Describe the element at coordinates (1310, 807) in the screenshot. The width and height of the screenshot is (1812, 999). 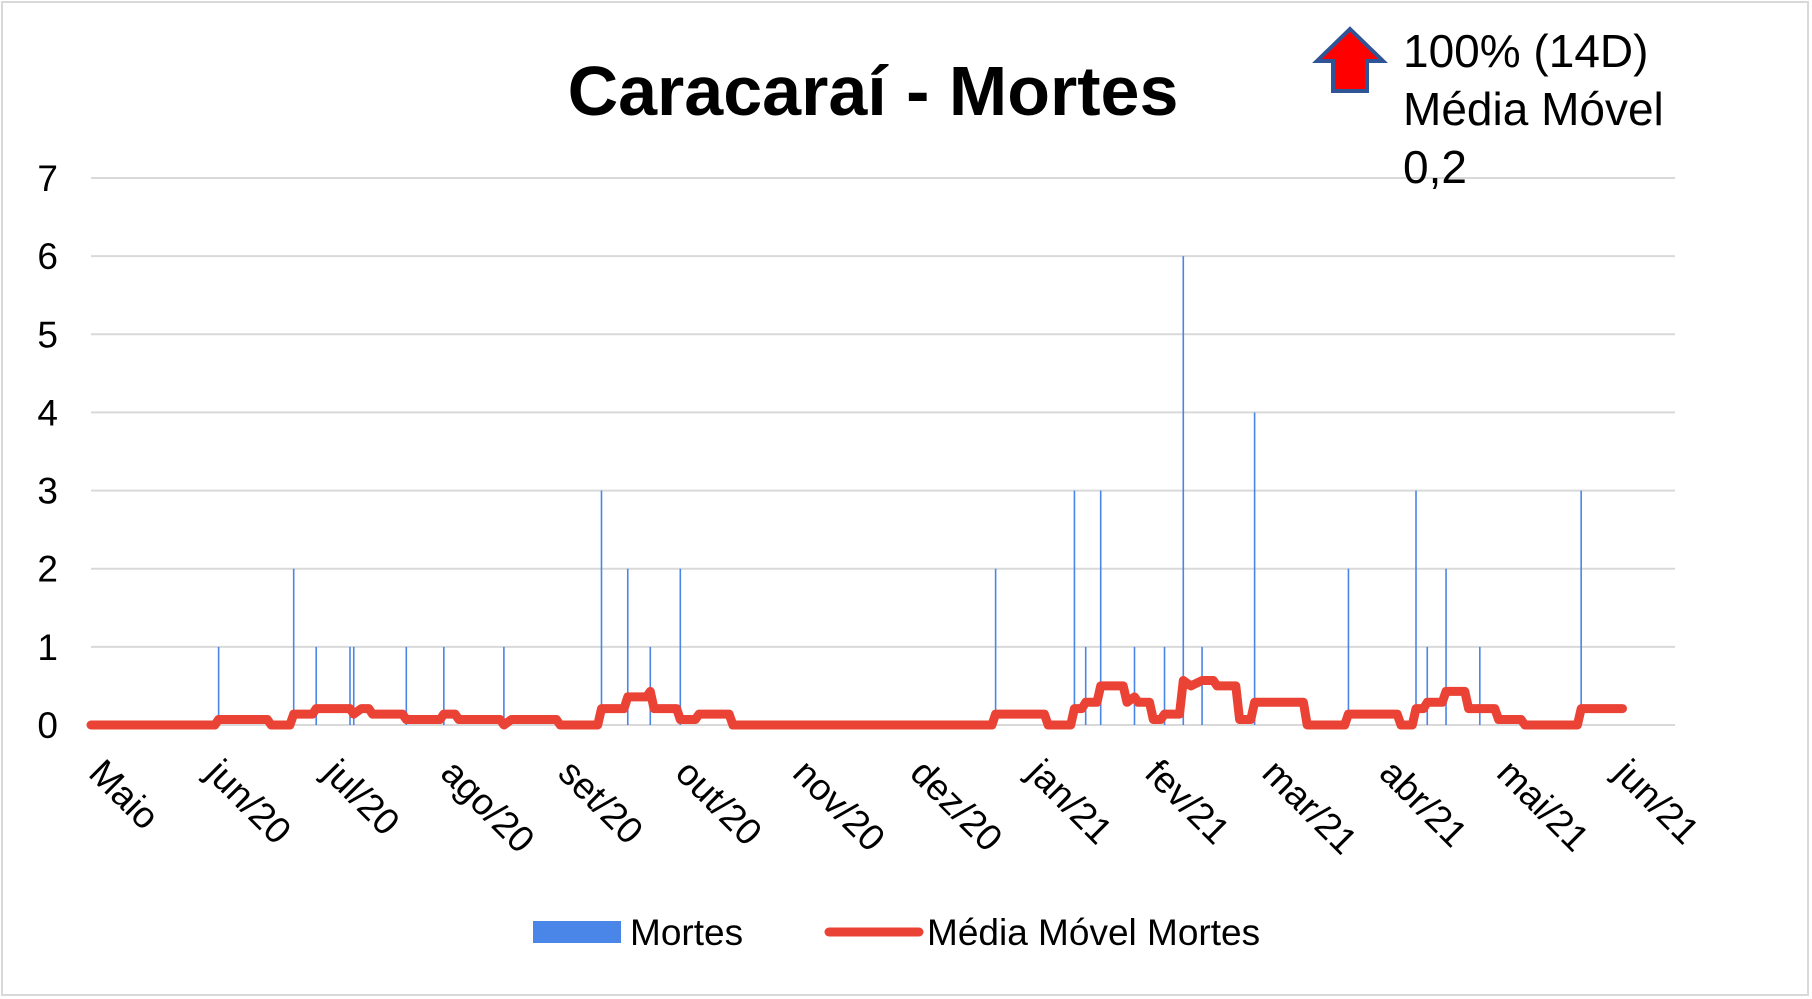
I see `x-tick-label: mar/21` at that location.